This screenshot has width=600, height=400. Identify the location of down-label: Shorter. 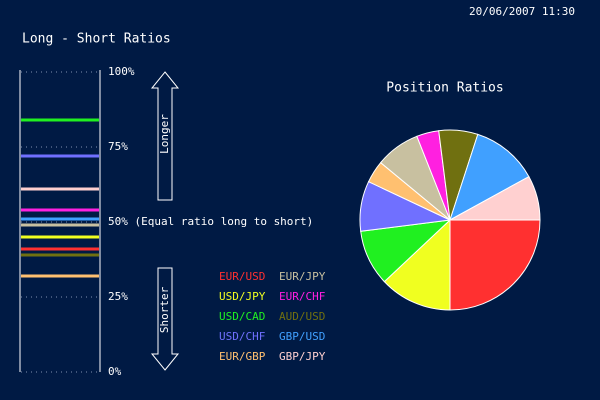
(164, 309).